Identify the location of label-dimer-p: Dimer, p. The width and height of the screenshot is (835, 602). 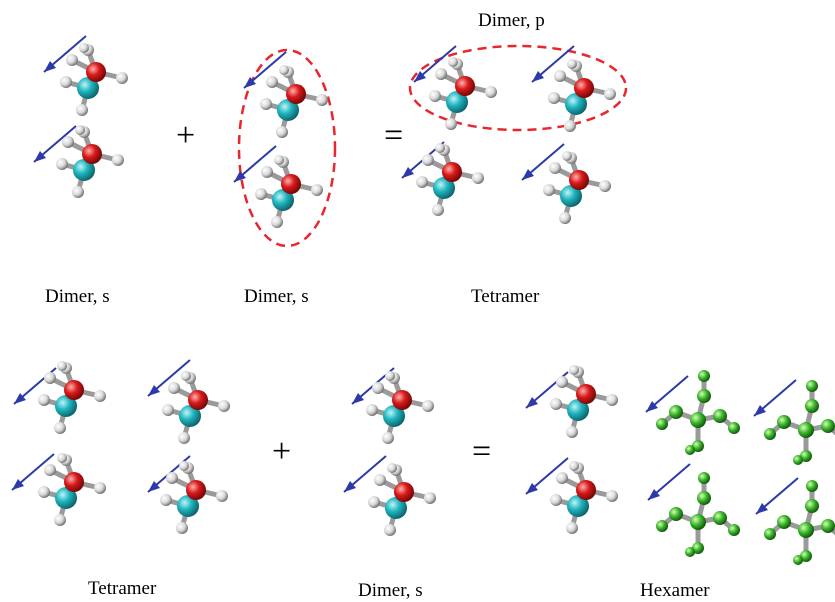
(511, 20).